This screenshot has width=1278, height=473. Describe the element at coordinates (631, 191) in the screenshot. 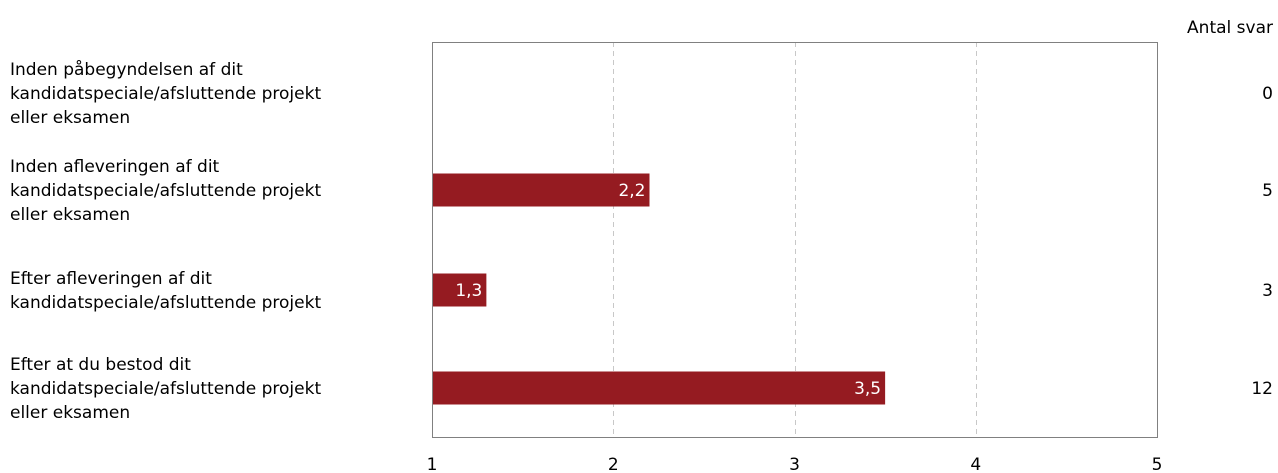

I see `bar-value-label-1: 2,2` at that location.